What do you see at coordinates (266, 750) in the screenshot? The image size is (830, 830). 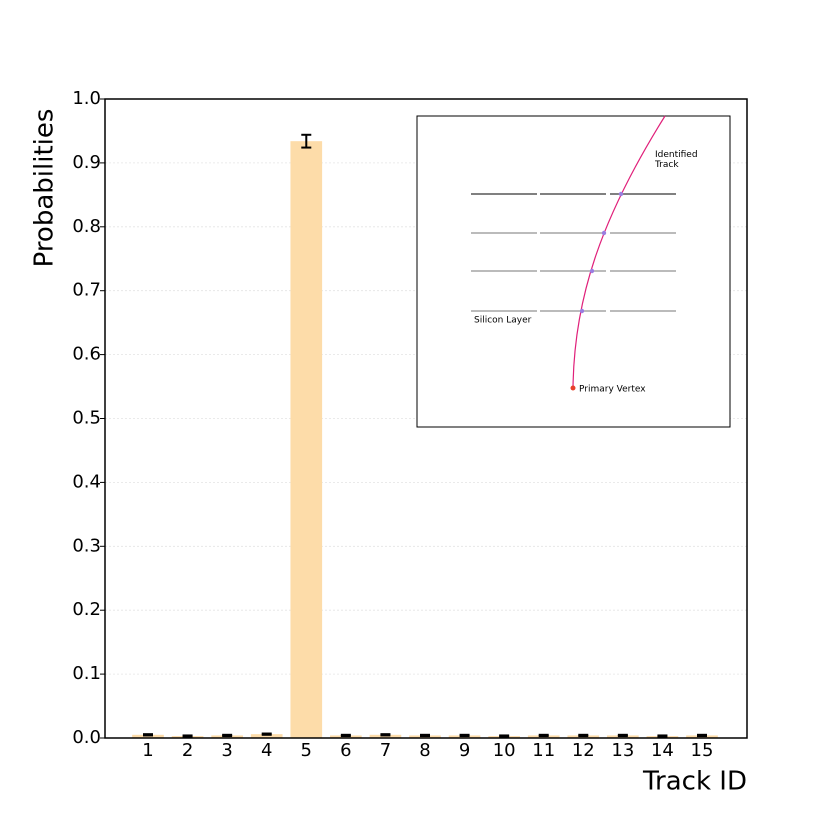 I see `x-tick-label: 4` at bounding box center [266, 750].